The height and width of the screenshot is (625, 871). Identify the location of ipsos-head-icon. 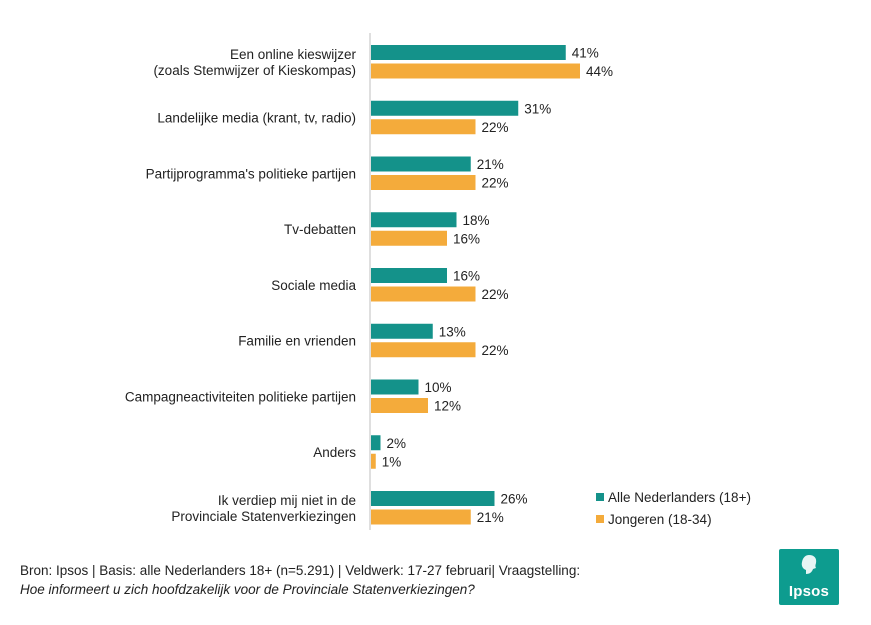
(809, 564).